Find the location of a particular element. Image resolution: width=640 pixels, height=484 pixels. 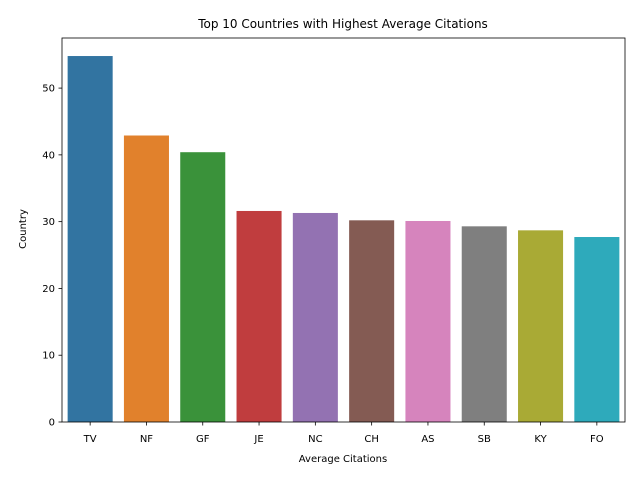

x-tick-label: TV is located at coordinates (90, 439).